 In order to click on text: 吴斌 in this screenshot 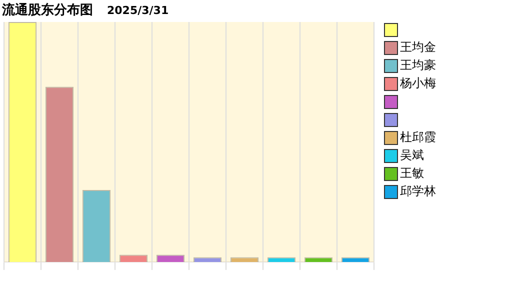, I will do `click(412, 155)`.